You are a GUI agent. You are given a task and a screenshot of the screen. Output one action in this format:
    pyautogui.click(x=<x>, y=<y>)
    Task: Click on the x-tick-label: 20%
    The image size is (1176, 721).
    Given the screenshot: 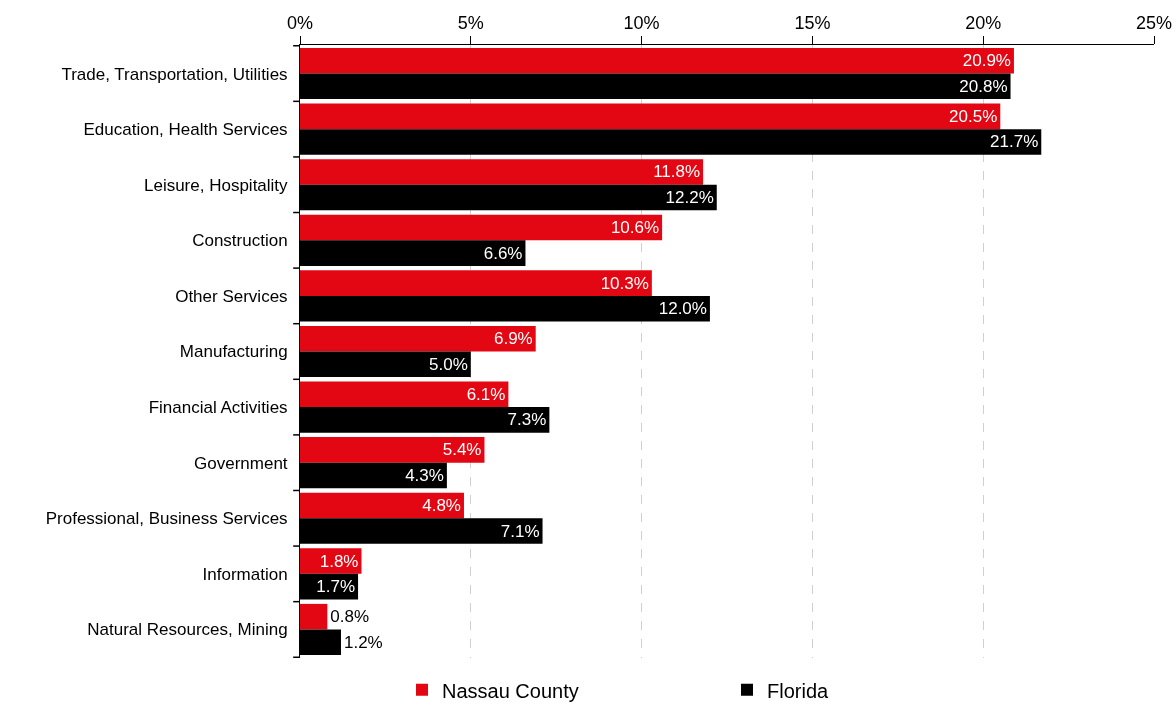 What is the action you would take?
    pyautogui.click(x=983, y=22)
    